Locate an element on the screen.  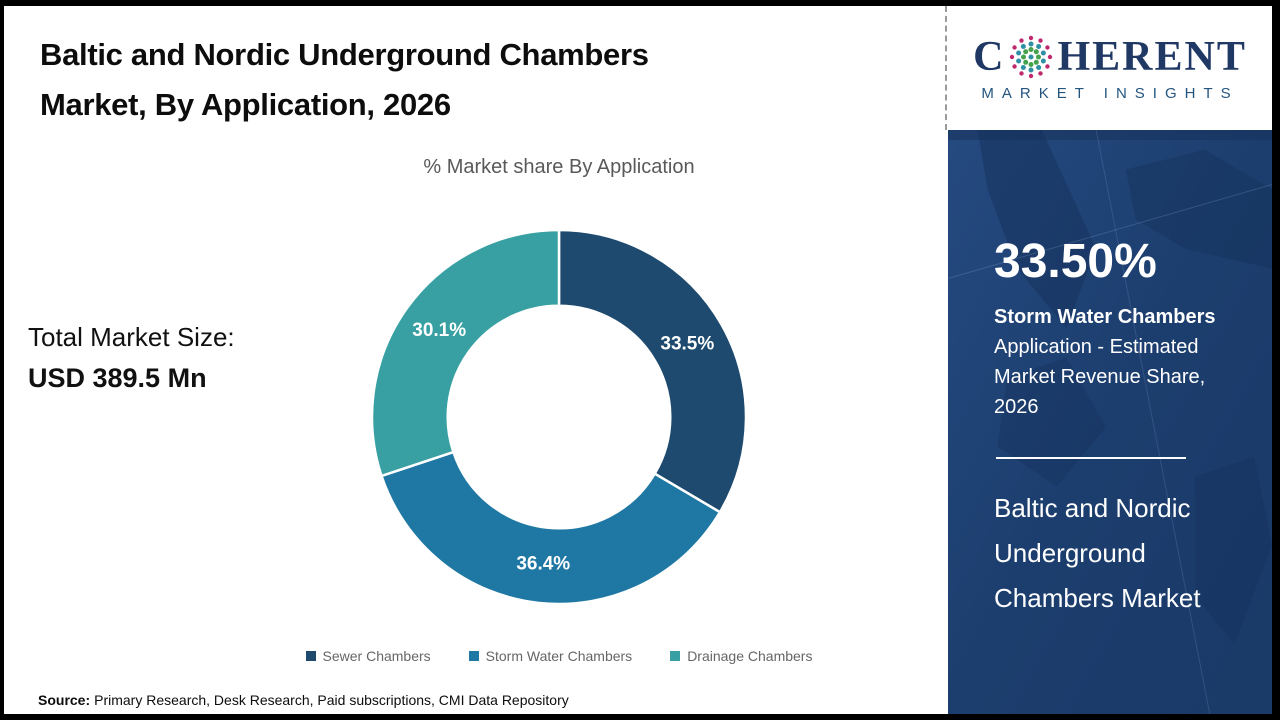
total-market-size-label: Total Market Size: is located at coordinates (131, 337).